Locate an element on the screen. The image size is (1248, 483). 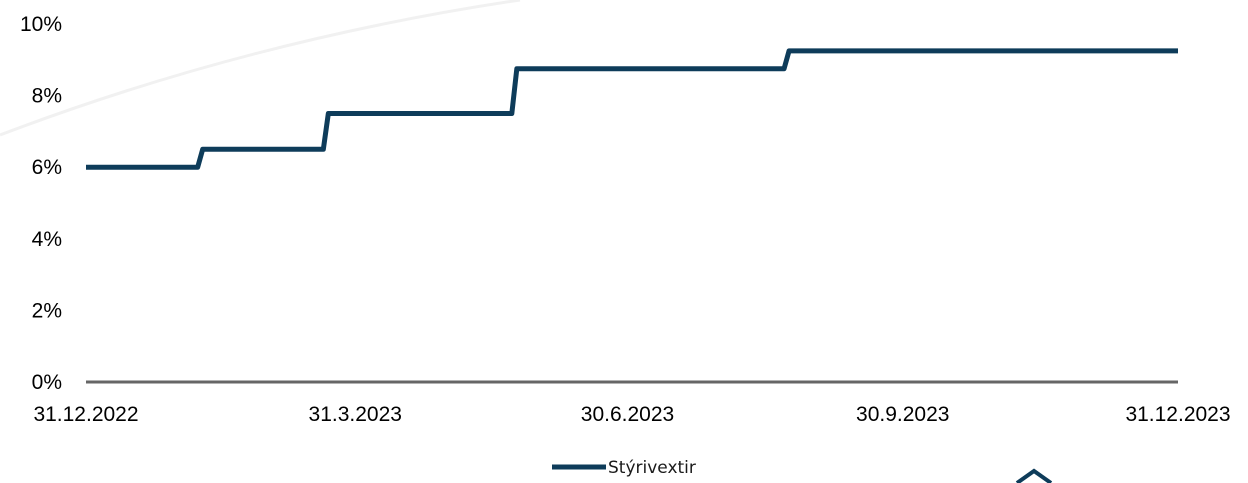
x-tick-label: 30.9.2023 is located at coordinates (902, 414).